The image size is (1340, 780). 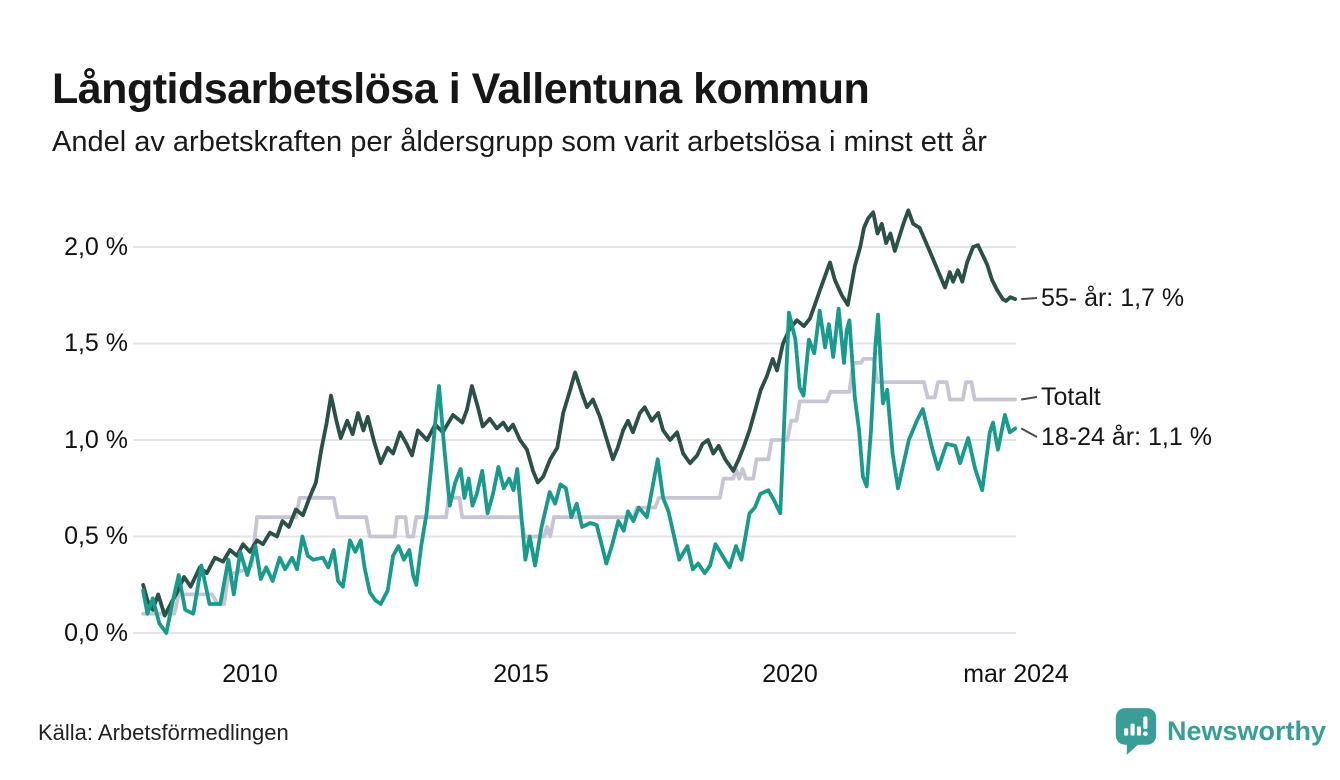 I want to click on y-tick-label: 0,0 %, so click(x=96, y=633).